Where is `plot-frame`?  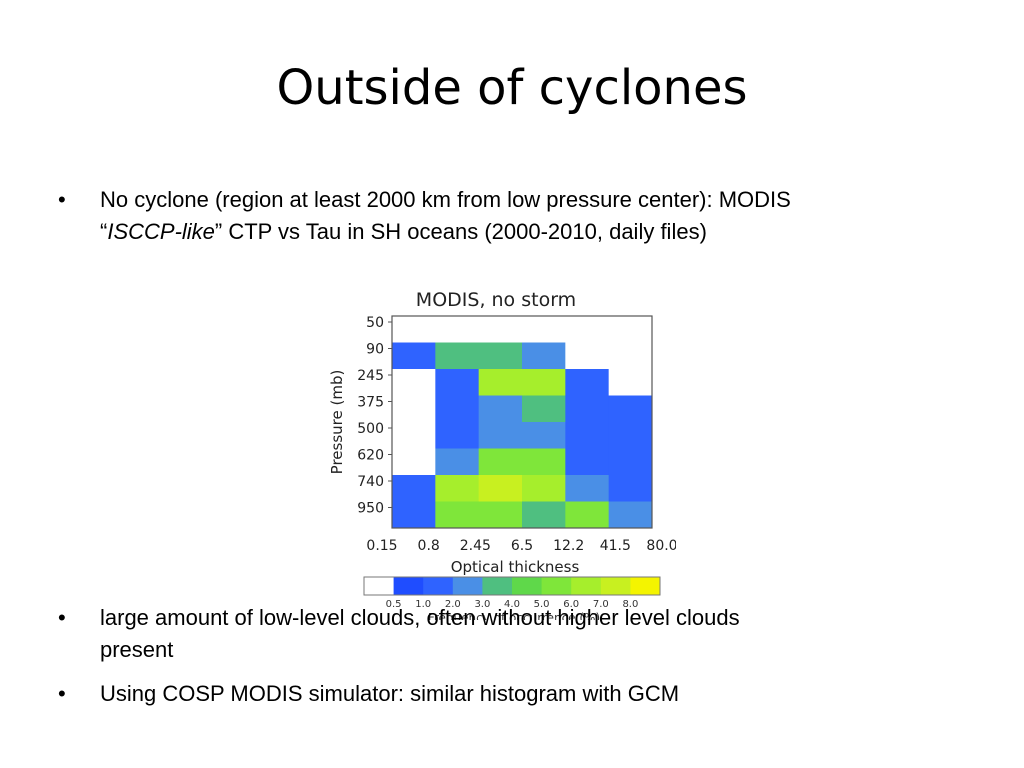 plot-frame is located at coordinates (522, 422).